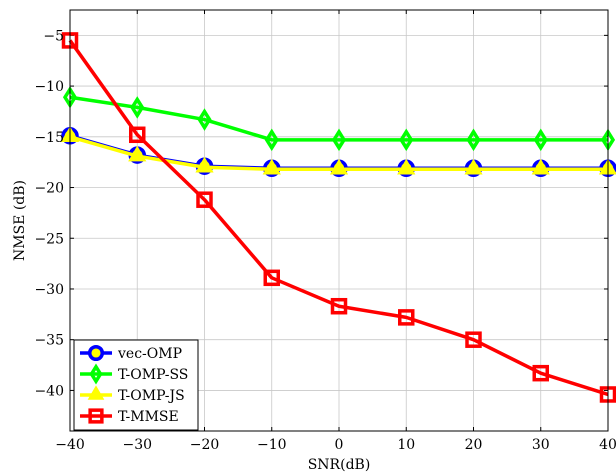  I want to click on y-tick-label: −15, so click(49, 138).